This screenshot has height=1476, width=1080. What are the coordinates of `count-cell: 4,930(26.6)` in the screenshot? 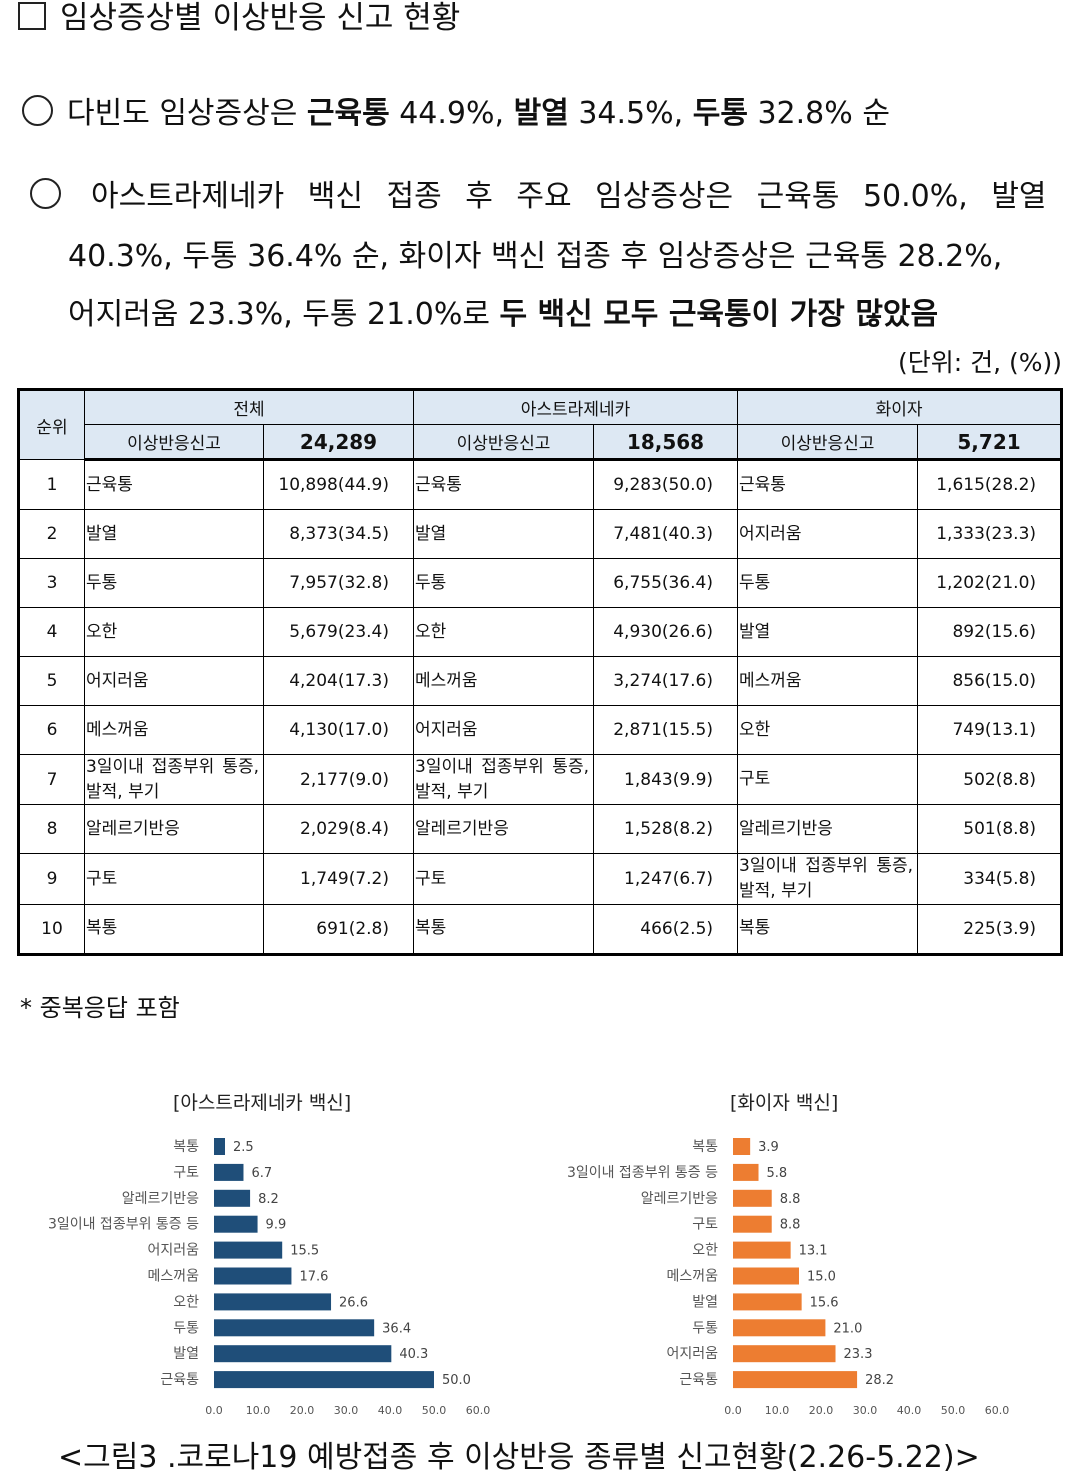 It's located at (665, 632).